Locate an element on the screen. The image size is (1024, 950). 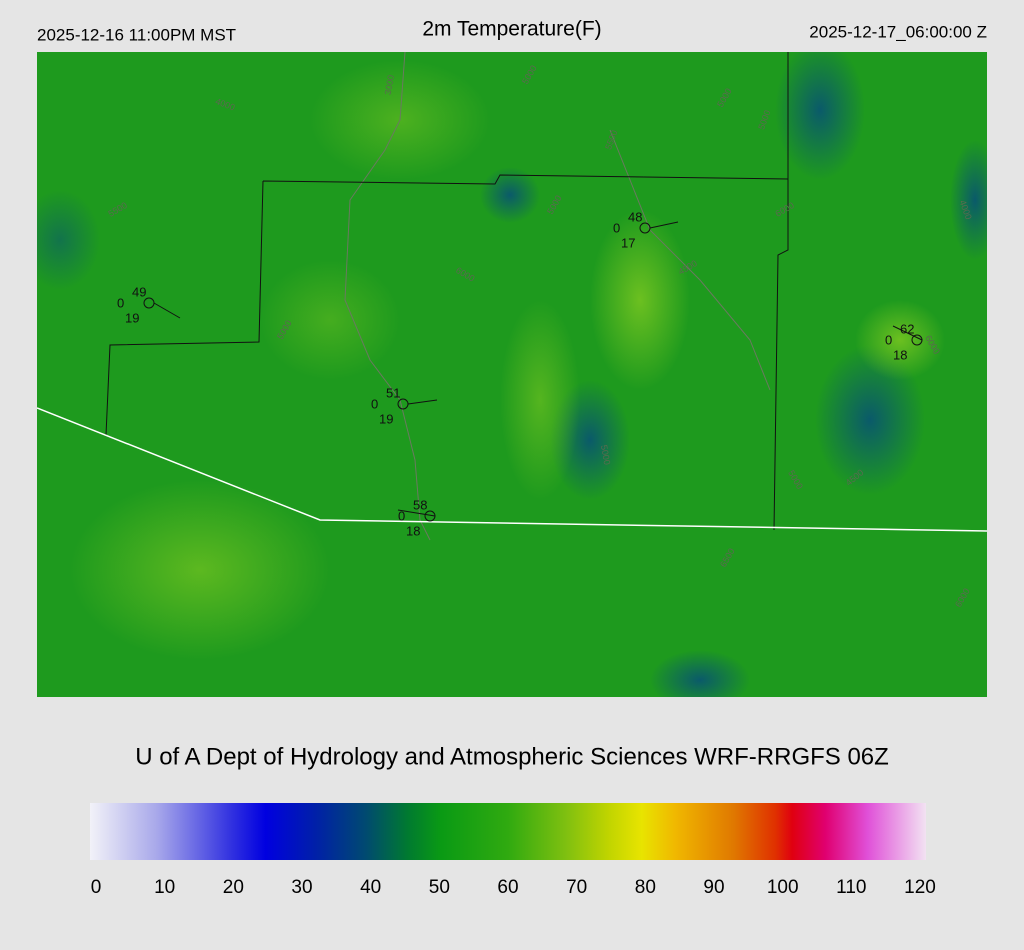
colorbar-tick-label: 50 is located at coordinates (439, 887).